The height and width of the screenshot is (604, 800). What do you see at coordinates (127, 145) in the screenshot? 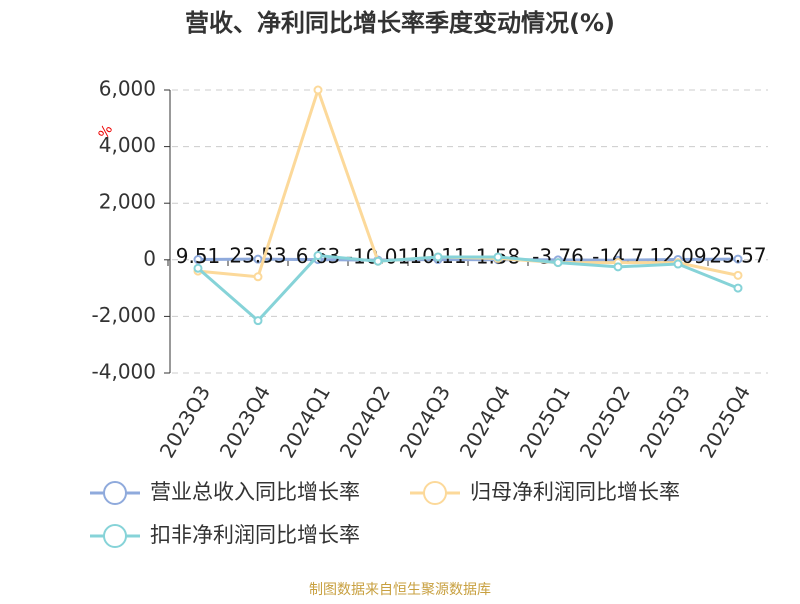
I see `y-tick-label: 4,000` at bounding box center [127, 145].